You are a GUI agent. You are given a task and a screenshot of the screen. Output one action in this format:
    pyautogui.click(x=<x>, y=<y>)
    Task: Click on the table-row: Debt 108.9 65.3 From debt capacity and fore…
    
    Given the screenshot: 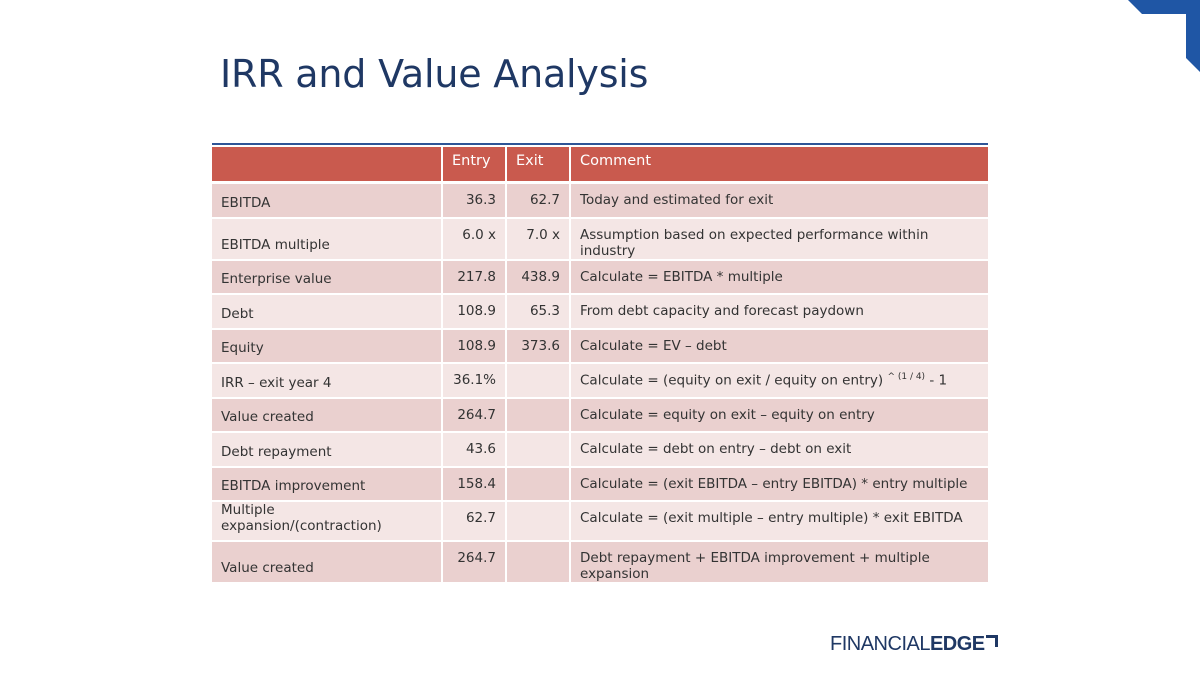 What is the action you would take?
    pyautogui.click(x=600, y=312)
    